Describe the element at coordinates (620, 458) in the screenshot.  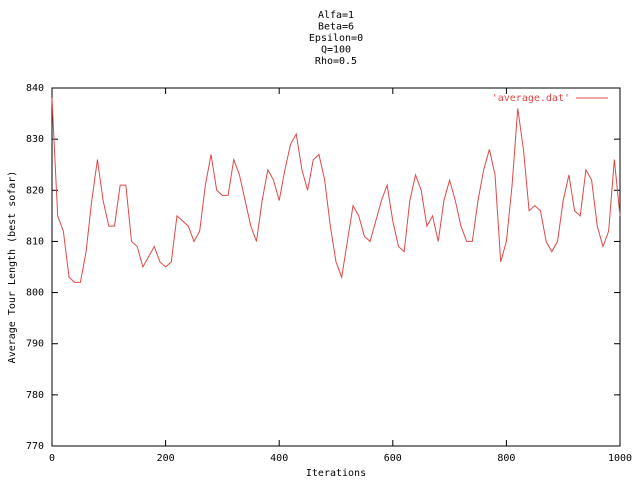
I see `x-tick-label: 1000` at that location.